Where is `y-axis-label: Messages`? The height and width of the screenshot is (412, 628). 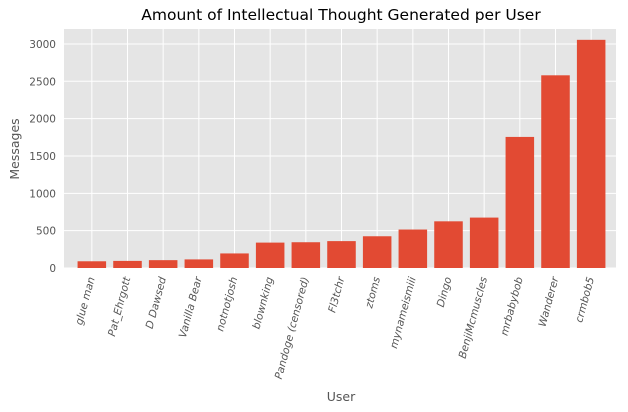 y-axis-label: Messages is located at coordinates (14, 148).